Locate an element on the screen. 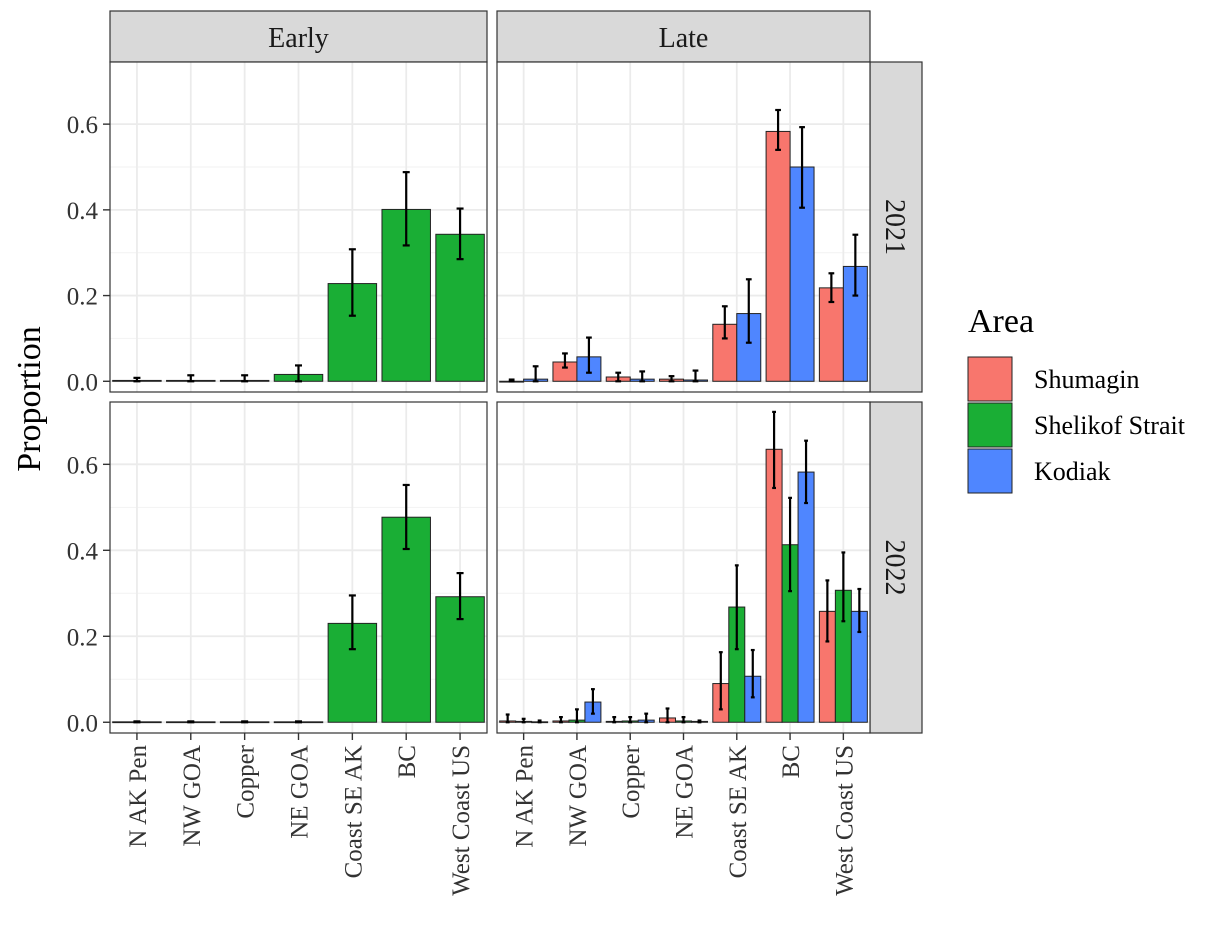  facet-strip-late is located at coordinates (683, 36).